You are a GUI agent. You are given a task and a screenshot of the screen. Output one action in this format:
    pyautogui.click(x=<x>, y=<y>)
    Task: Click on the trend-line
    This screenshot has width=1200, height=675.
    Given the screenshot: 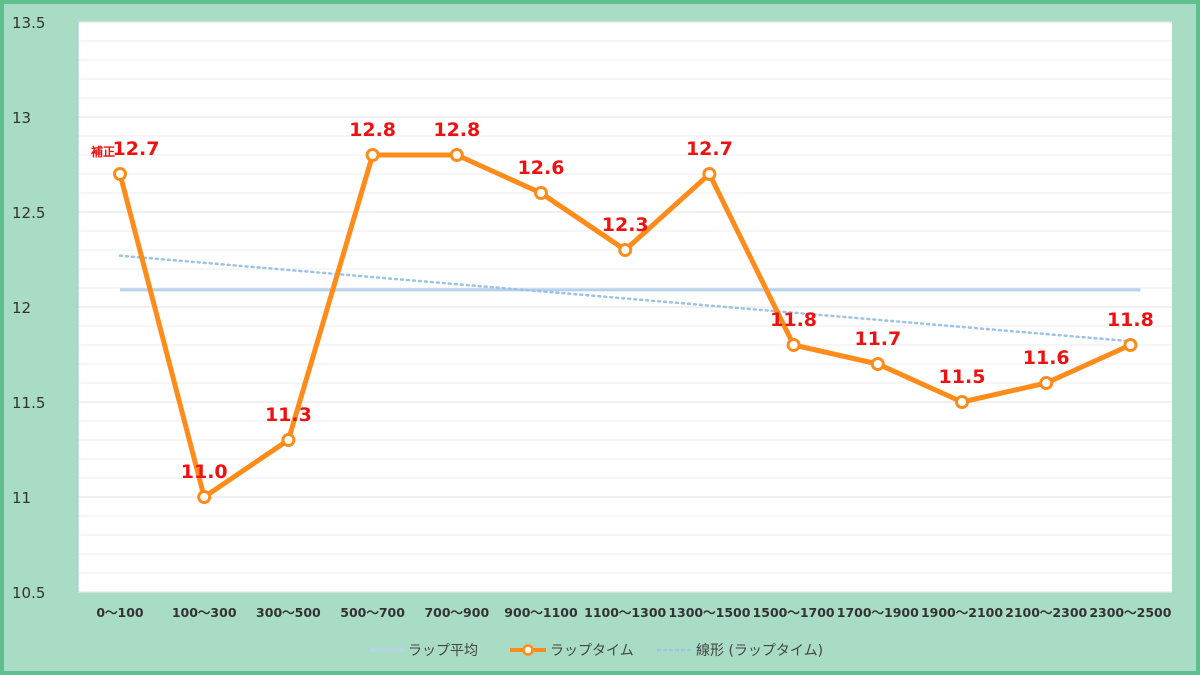 What is the action you would take?
    pyautogui.click(x=625, y=298)
    